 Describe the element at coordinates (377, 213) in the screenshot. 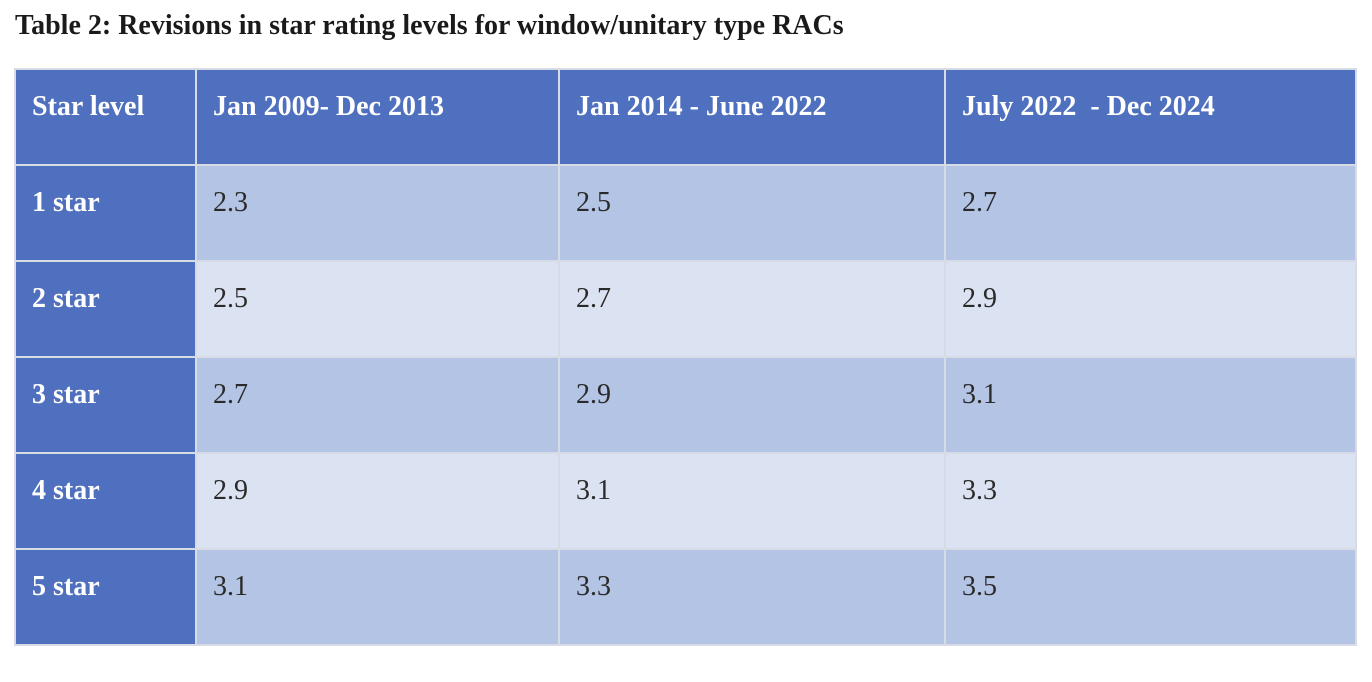

I see `table-cell: 2.3` at that location.